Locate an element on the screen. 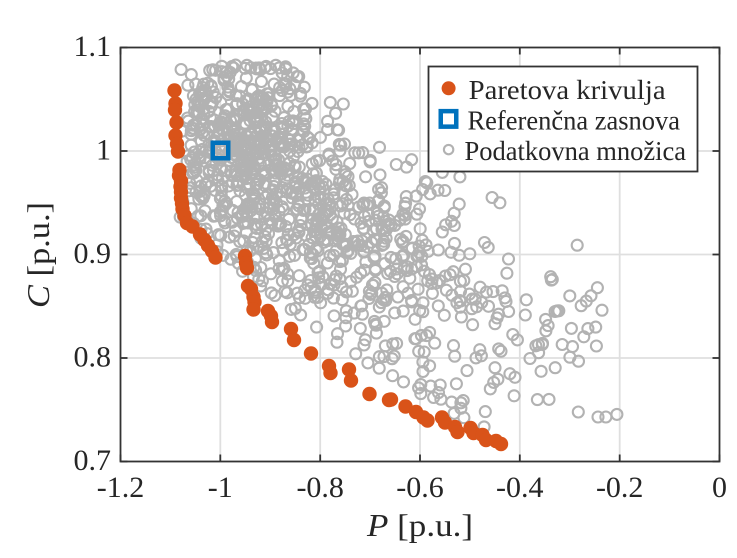  svg-text: -1.2 is located at coordinates (121, 487).